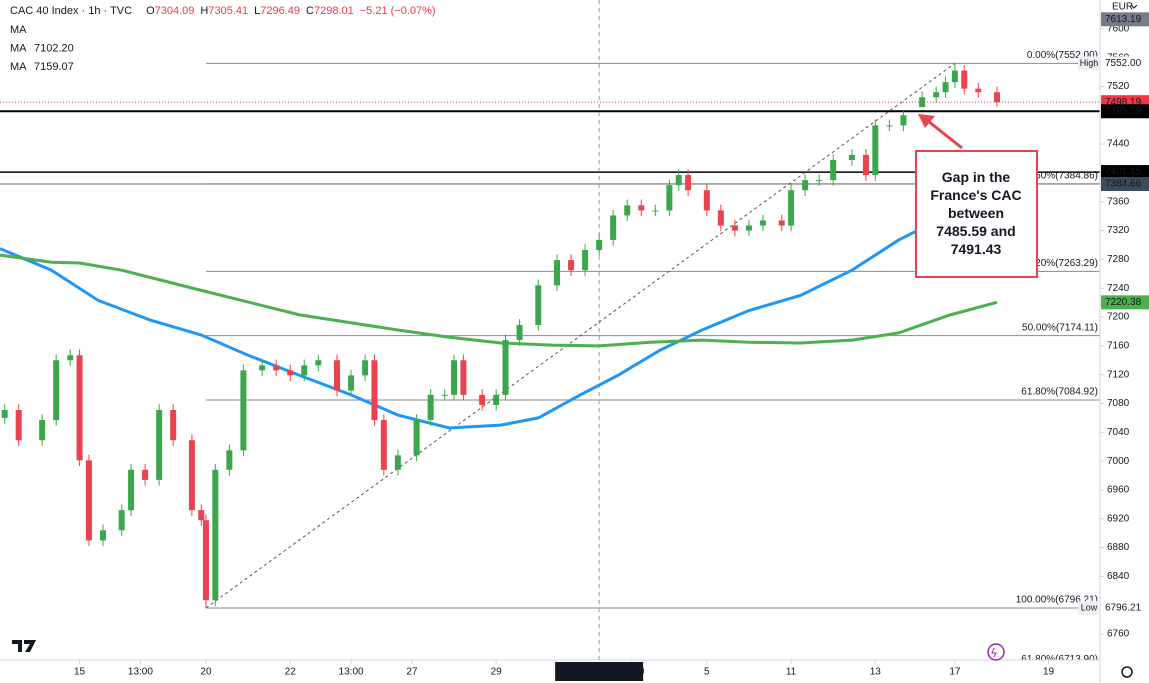 This screenshot has width=1149, height=683. Describe the element at coordinates (1118, 547) in the screenshot. I see `y-tick-label: 6880` at that location.